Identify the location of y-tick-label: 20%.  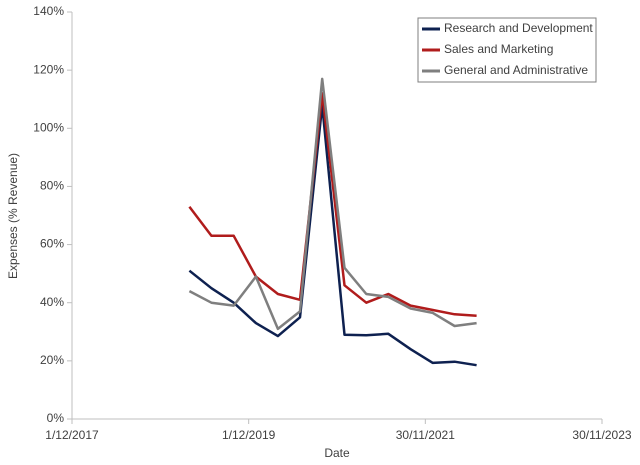
(52, 360).